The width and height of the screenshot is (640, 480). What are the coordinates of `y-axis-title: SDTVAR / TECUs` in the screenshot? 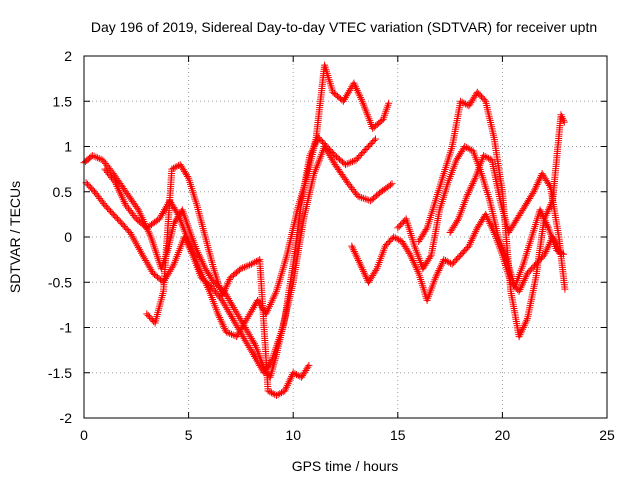 It's located at (15, 237).